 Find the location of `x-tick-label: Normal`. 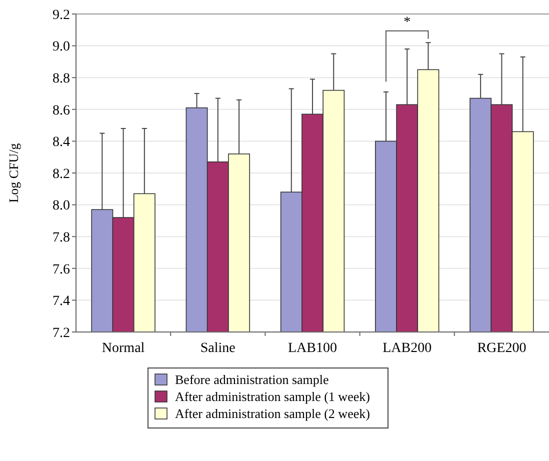

x-tick-label: Normal is located at coordinates (123, 348).